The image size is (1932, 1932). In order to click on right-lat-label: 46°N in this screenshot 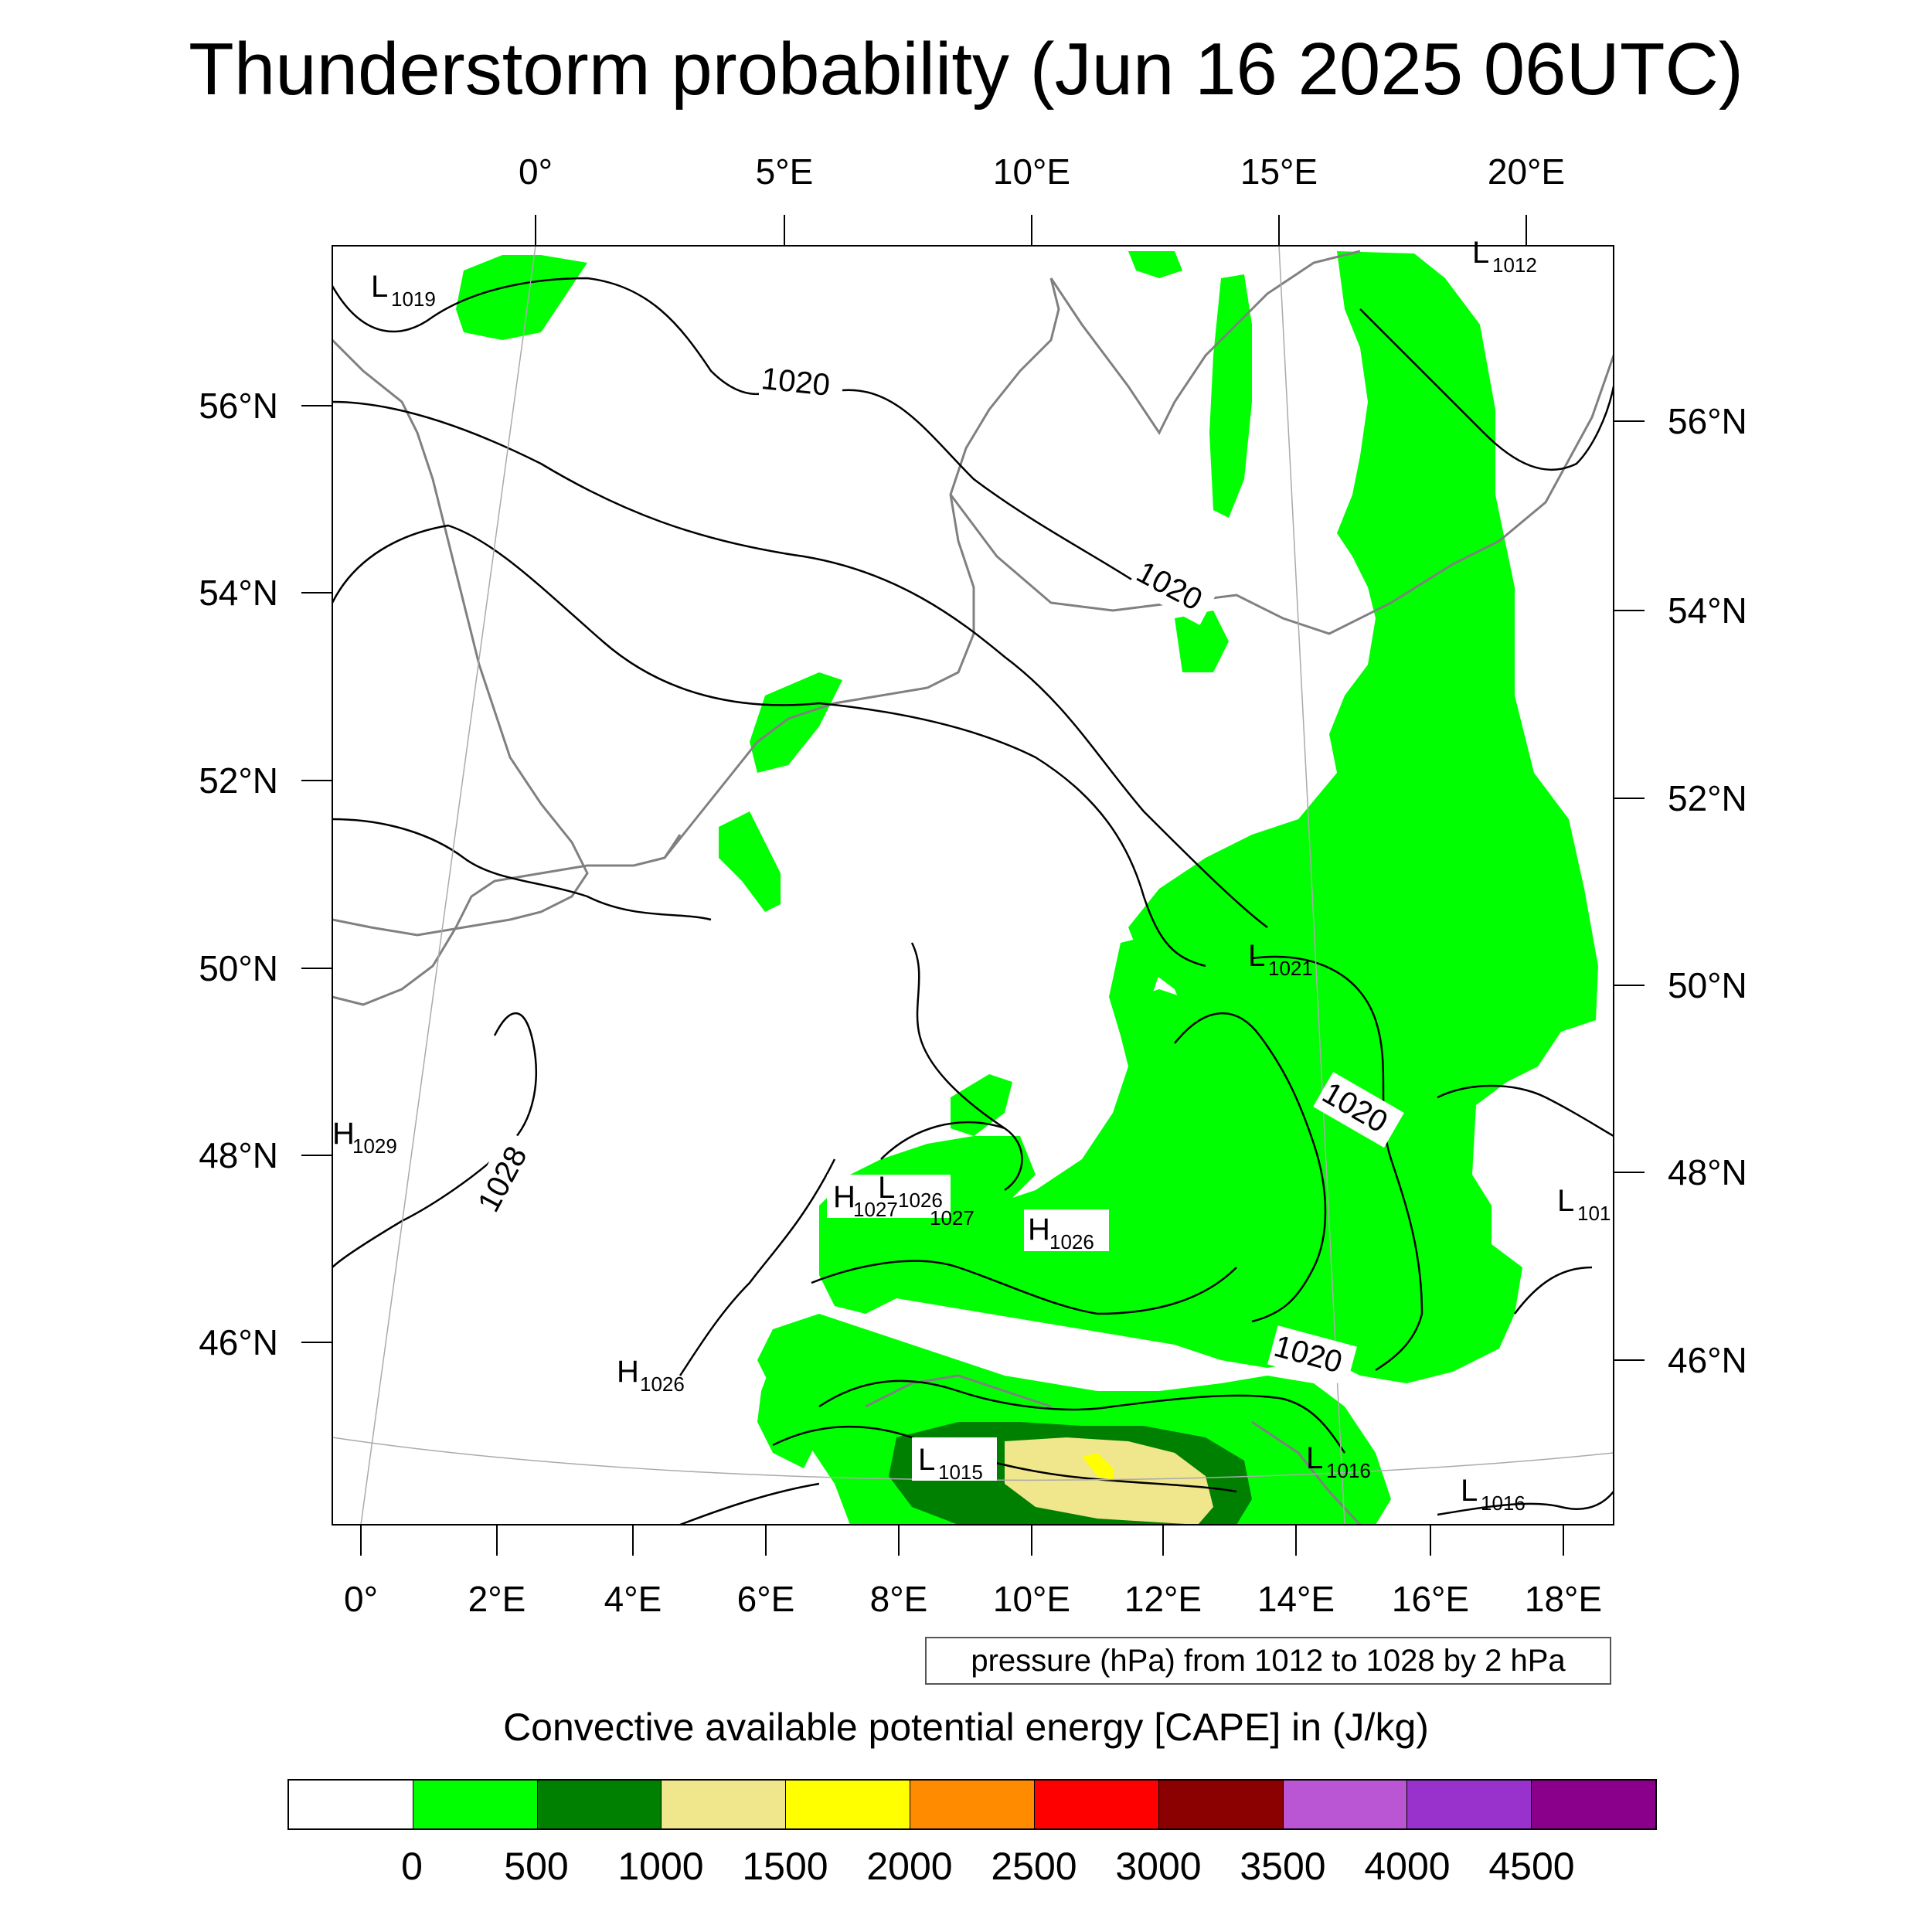, I will do `click(1708, 1360)`.